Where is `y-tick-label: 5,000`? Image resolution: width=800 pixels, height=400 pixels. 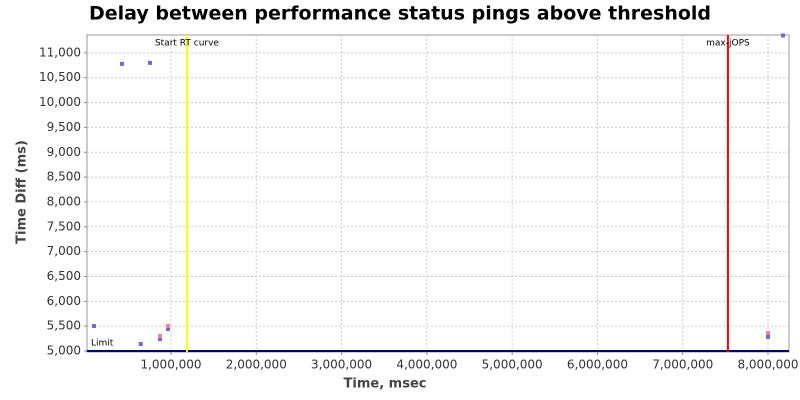 y-tick-label: 5,000 is located at coordinates (64, 351).